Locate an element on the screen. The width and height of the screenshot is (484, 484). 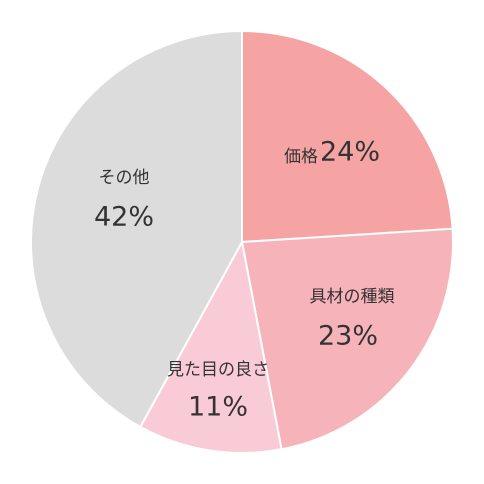
value-label: 42% is located at coordinates (124, 217).